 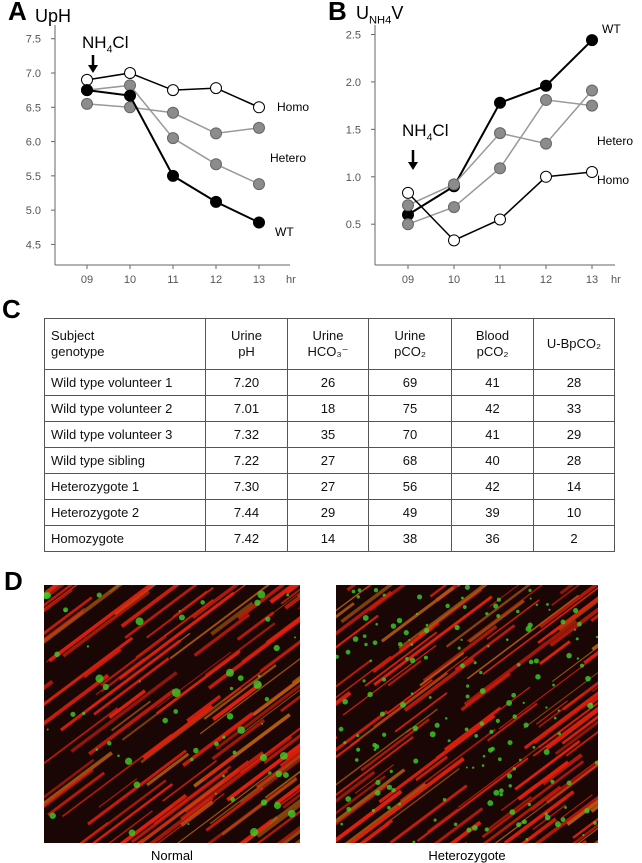 What do you see at coordinates (353, 225) in the screenshot?
I see `y-tick-label: 0.5` at bounding box center [353, 225].